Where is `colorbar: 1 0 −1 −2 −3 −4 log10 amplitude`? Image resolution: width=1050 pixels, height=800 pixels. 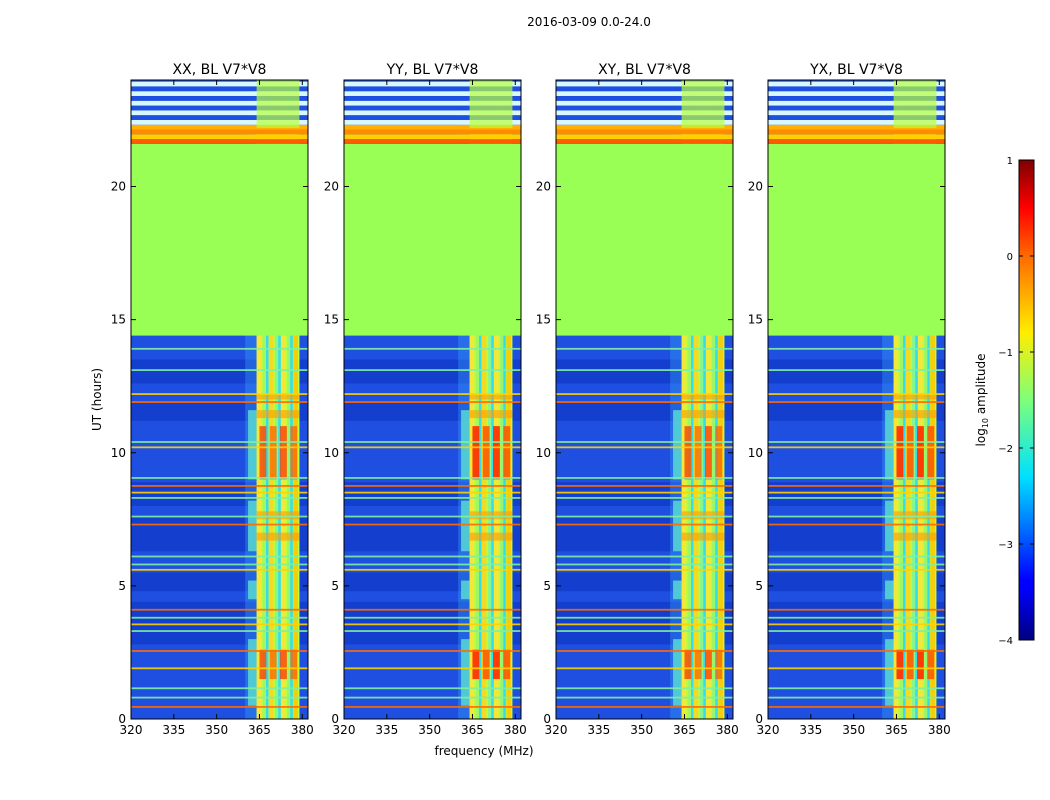 colorbar: 1 0 −1 −2 −3 −4 log10 amplitude is located at coordinates (1004, 401).